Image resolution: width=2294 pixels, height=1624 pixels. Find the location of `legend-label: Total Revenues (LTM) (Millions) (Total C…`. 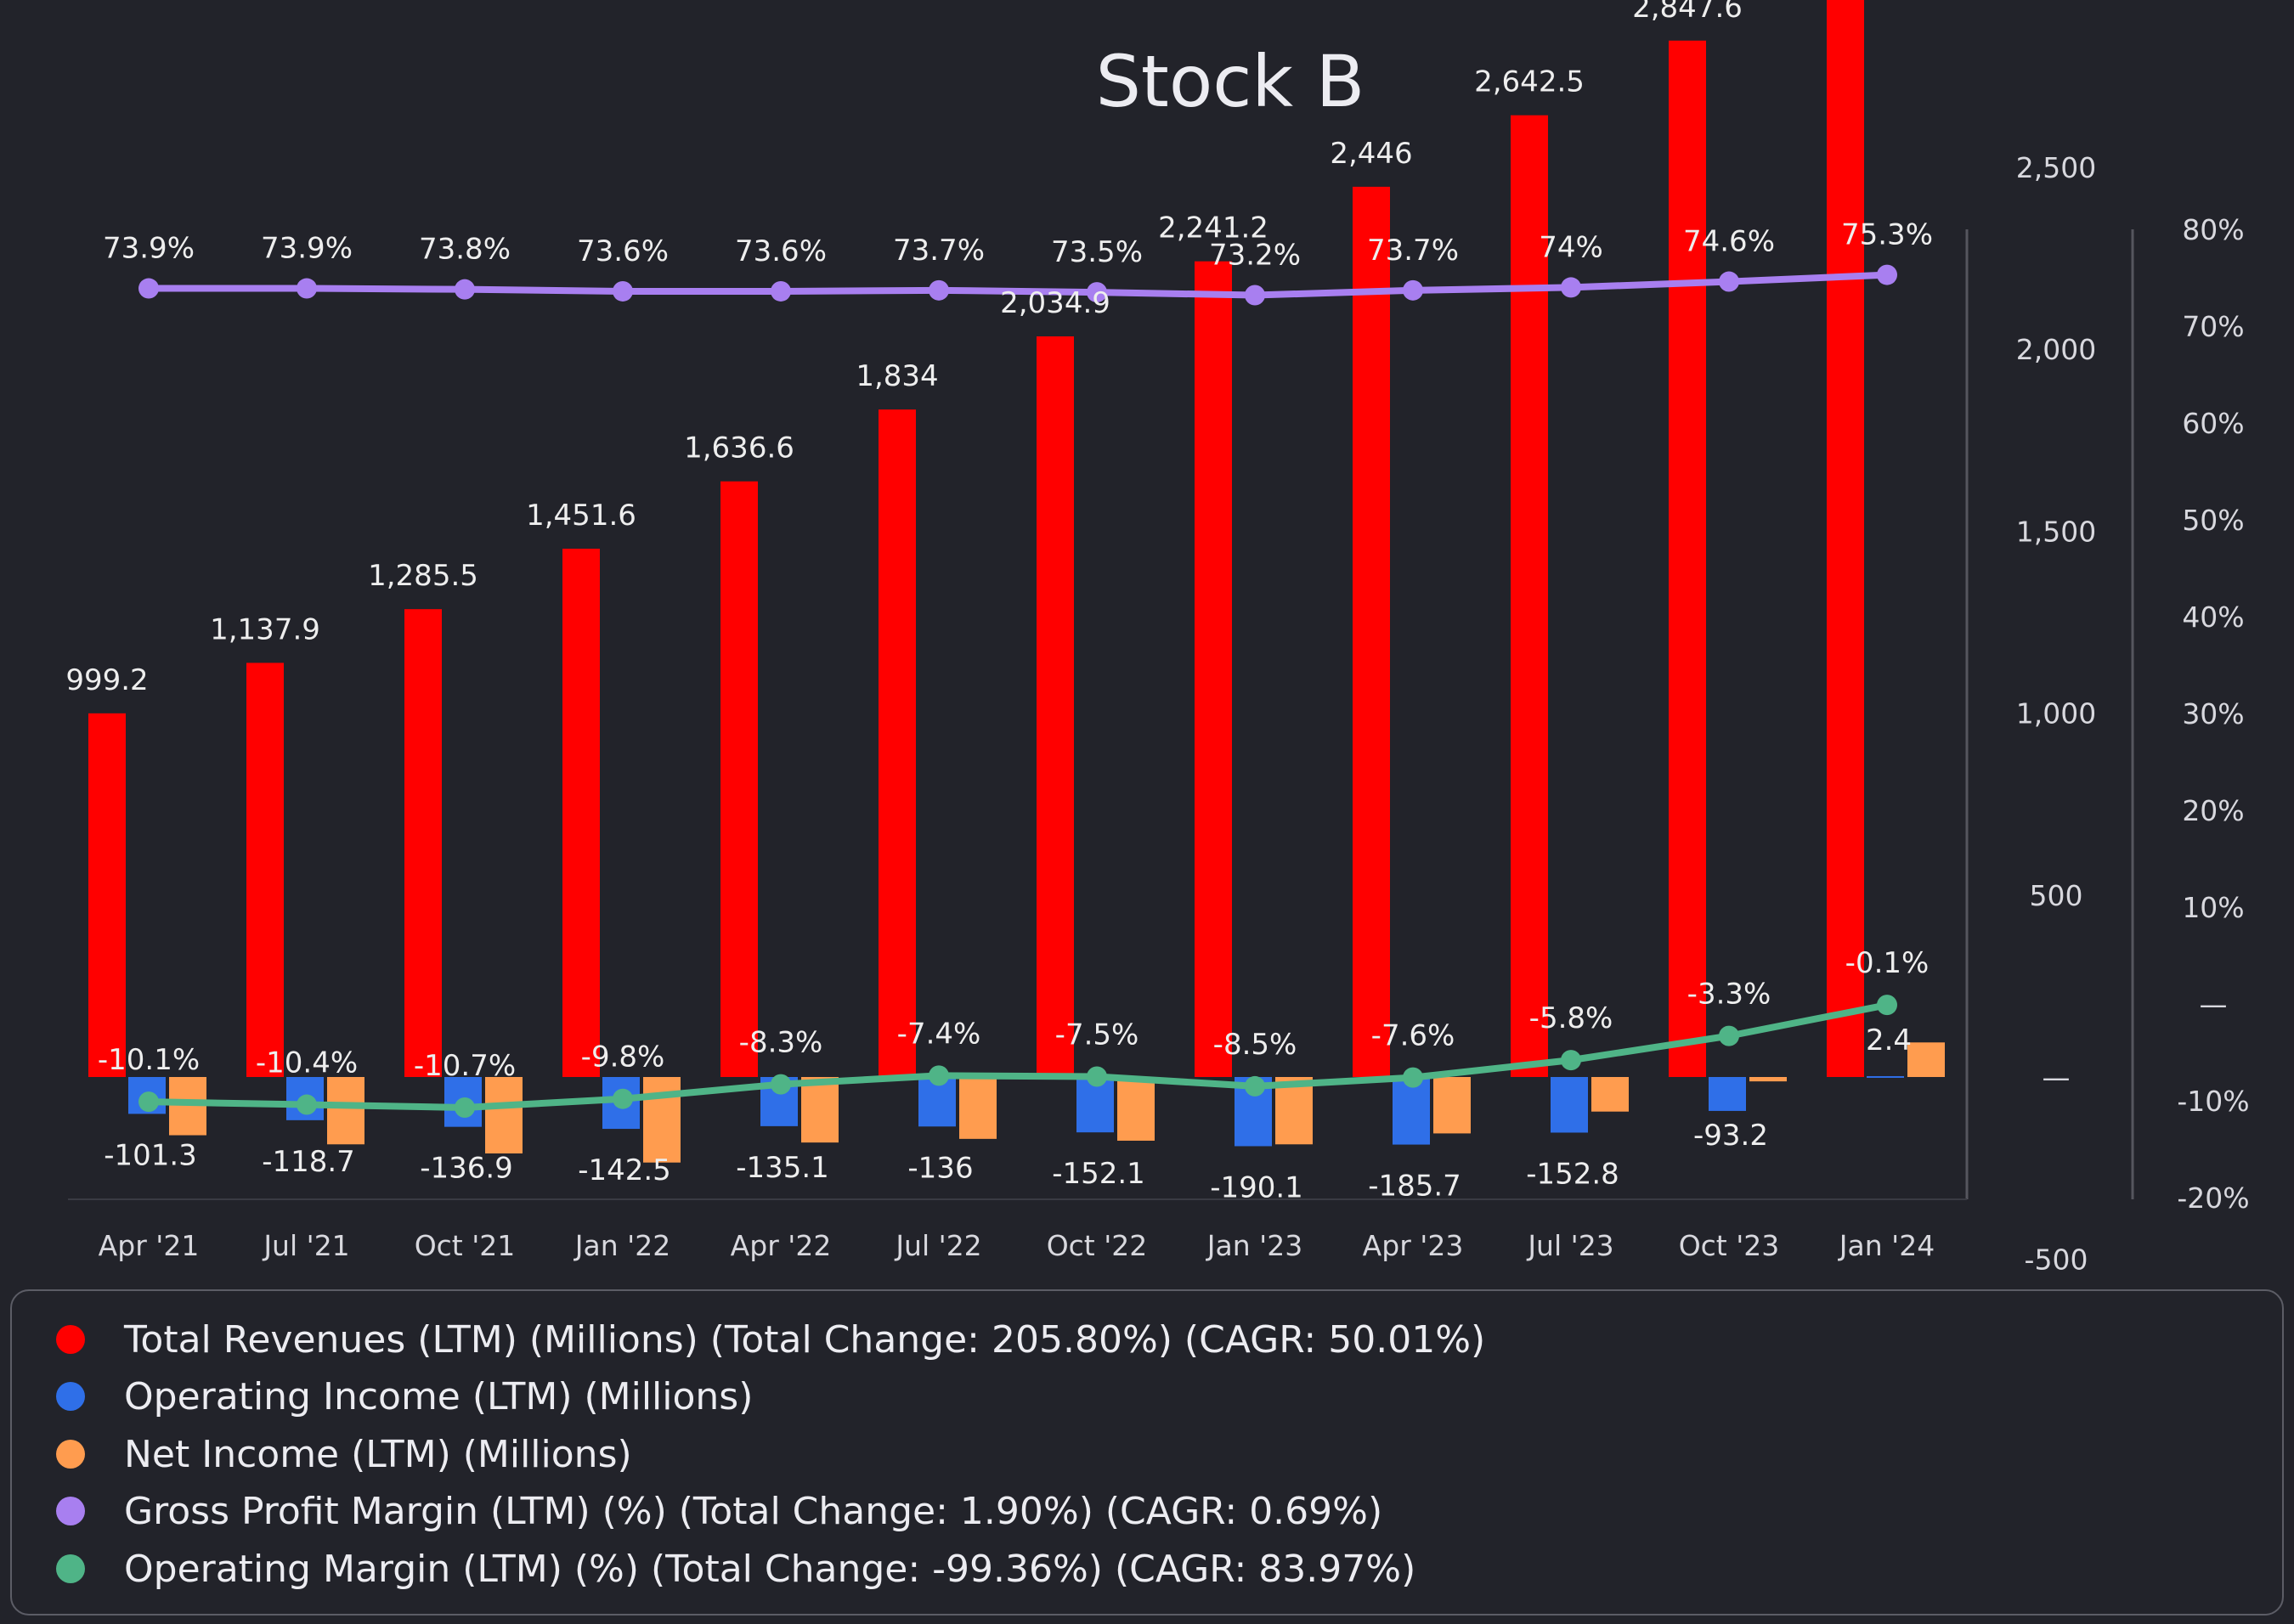

legend-label: Total Revenues (LTM) (Millions) (Total C… is located at coordinates (805, 1339).